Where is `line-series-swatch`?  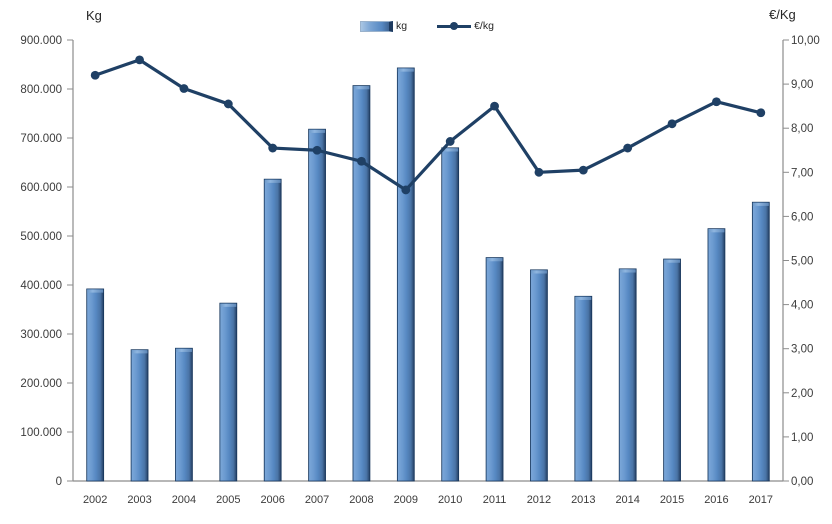 line-series-swatch is located at coordinates (454, 26).